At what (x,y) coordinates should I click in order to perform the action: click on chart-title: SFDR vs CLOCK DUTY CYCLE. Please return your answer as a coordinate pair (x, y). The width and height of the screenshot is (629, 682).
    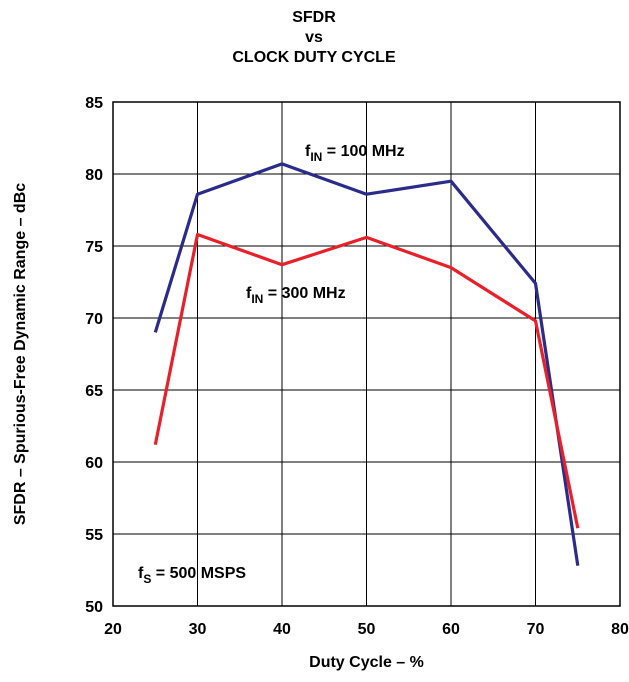
    Looking at the image, I should click on (314, 37).